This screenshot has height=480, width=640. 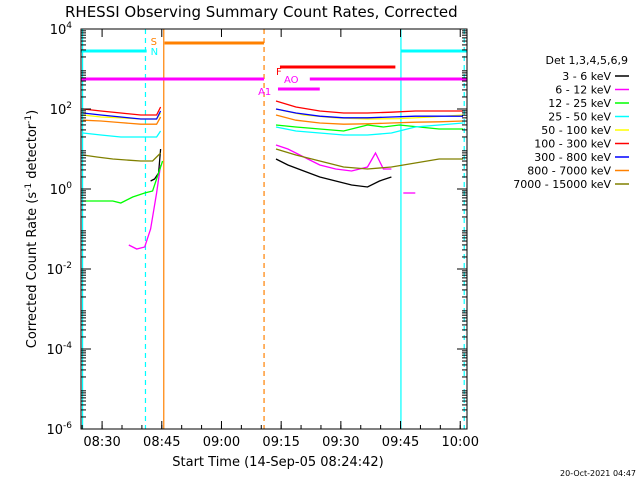 What do you see at coordinates (340, 442) in the screenshot?
I see `x-tick-label-4: 09:30` at bounding box center [340, 442].